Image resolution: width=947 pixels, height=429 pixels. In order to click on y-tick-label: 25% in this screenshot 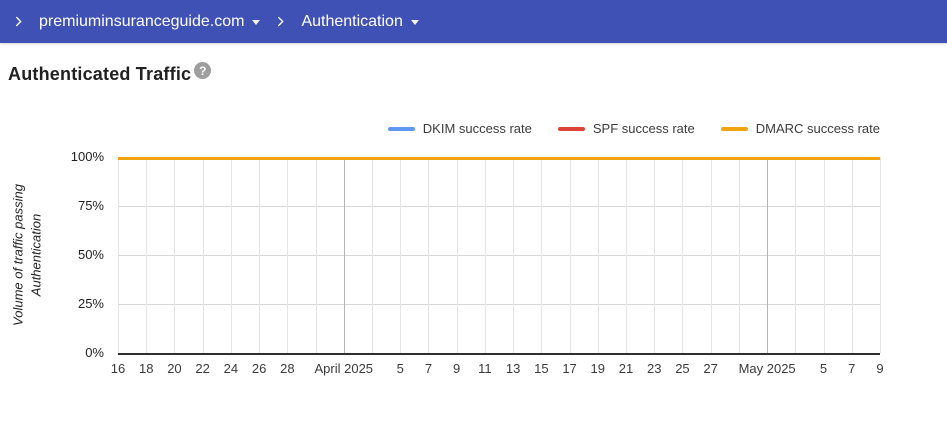, I will do `click(90, 303)`.